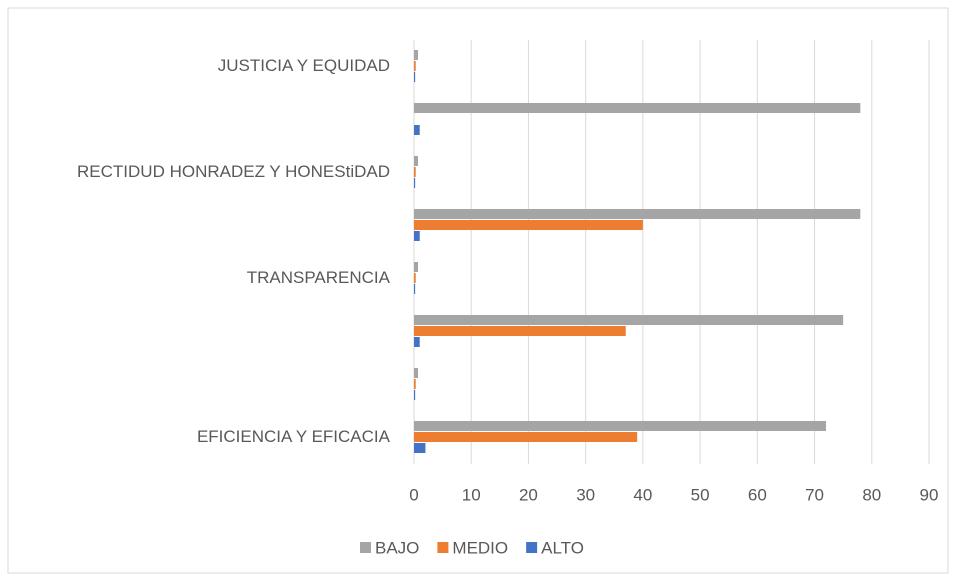  I want to click on x-tick-label: 90, so click(929, 494).